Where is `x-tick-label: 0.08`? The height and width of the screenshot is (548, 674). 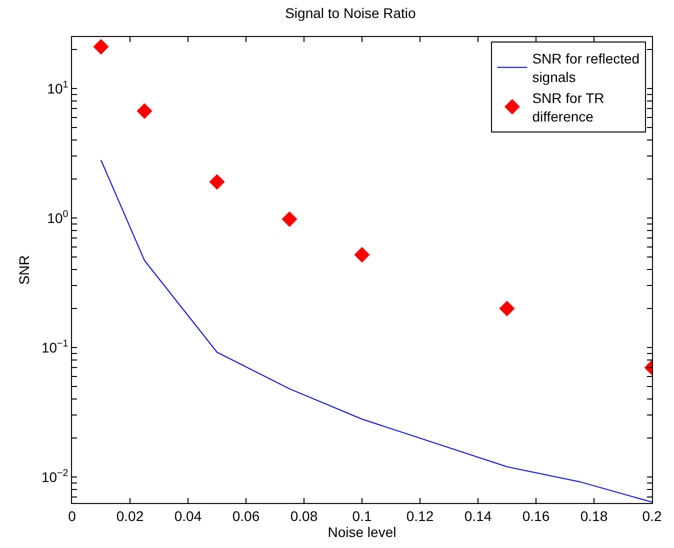 x-tick-label: 0.08 is located at coordinates (304, 516).